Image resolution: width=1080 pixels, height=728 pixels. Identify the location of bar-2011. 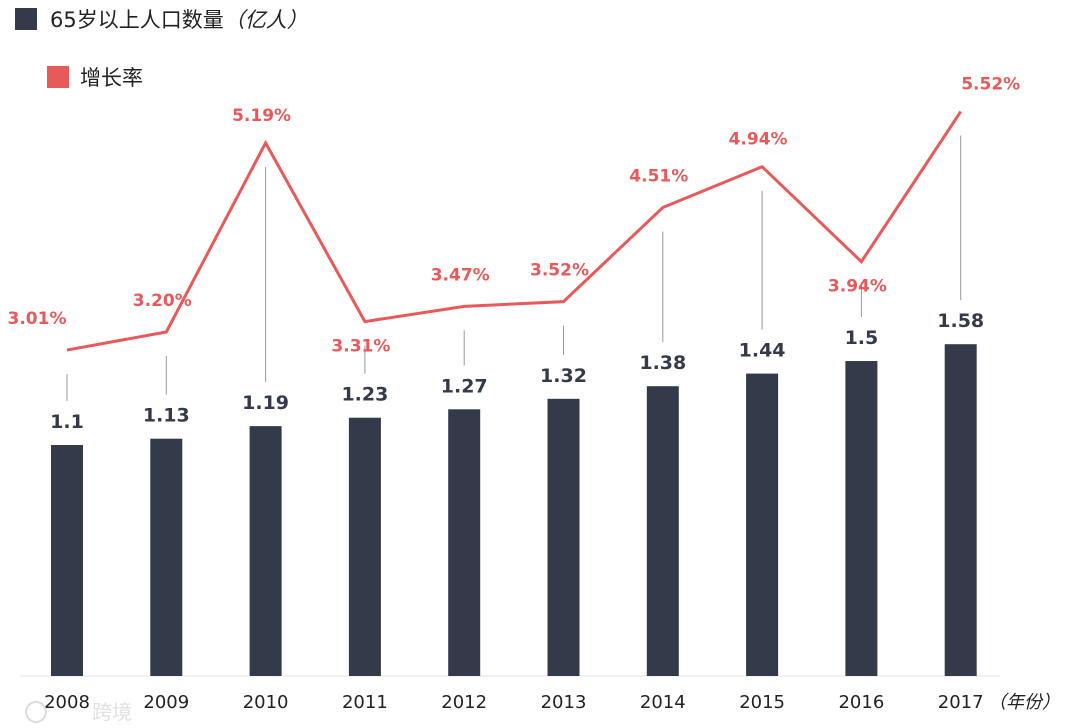
(364, 546).